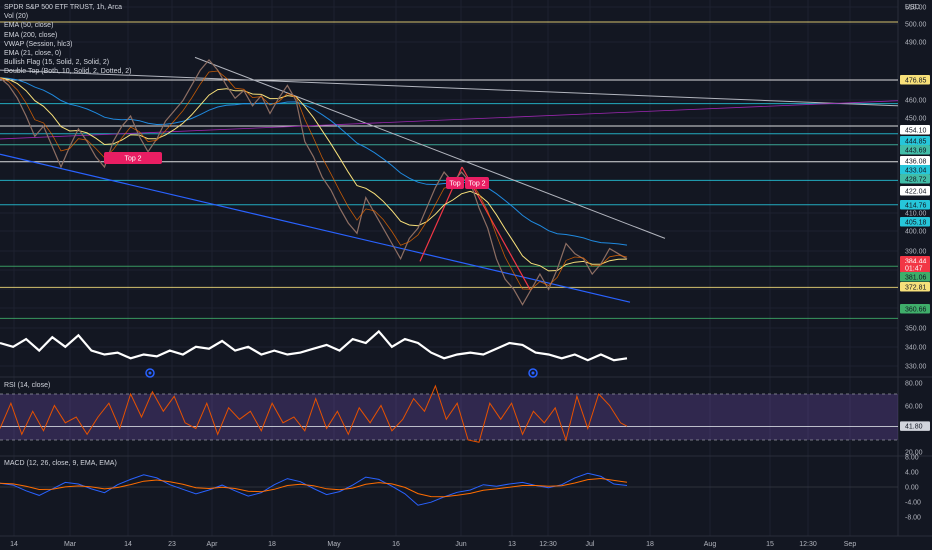 Image resolution: width=932 pixels, height=550 pixels. I want to click on time-tick-0: 14, so click(14, 544).